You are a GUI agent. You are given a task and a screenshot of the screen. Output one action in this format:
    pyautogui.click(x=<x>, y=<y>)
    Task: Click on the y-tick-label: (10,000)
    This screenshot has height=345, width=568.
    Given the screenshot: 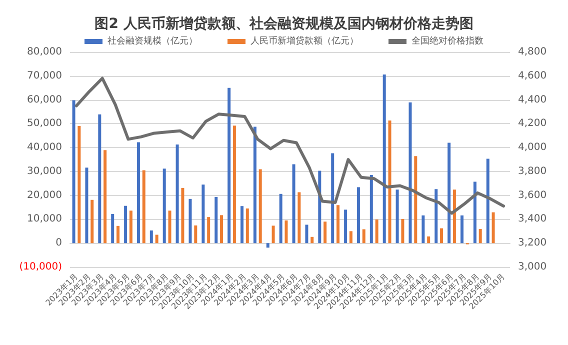 What is the action you would take?
    pyautogui.click(x=40, y=267)
    